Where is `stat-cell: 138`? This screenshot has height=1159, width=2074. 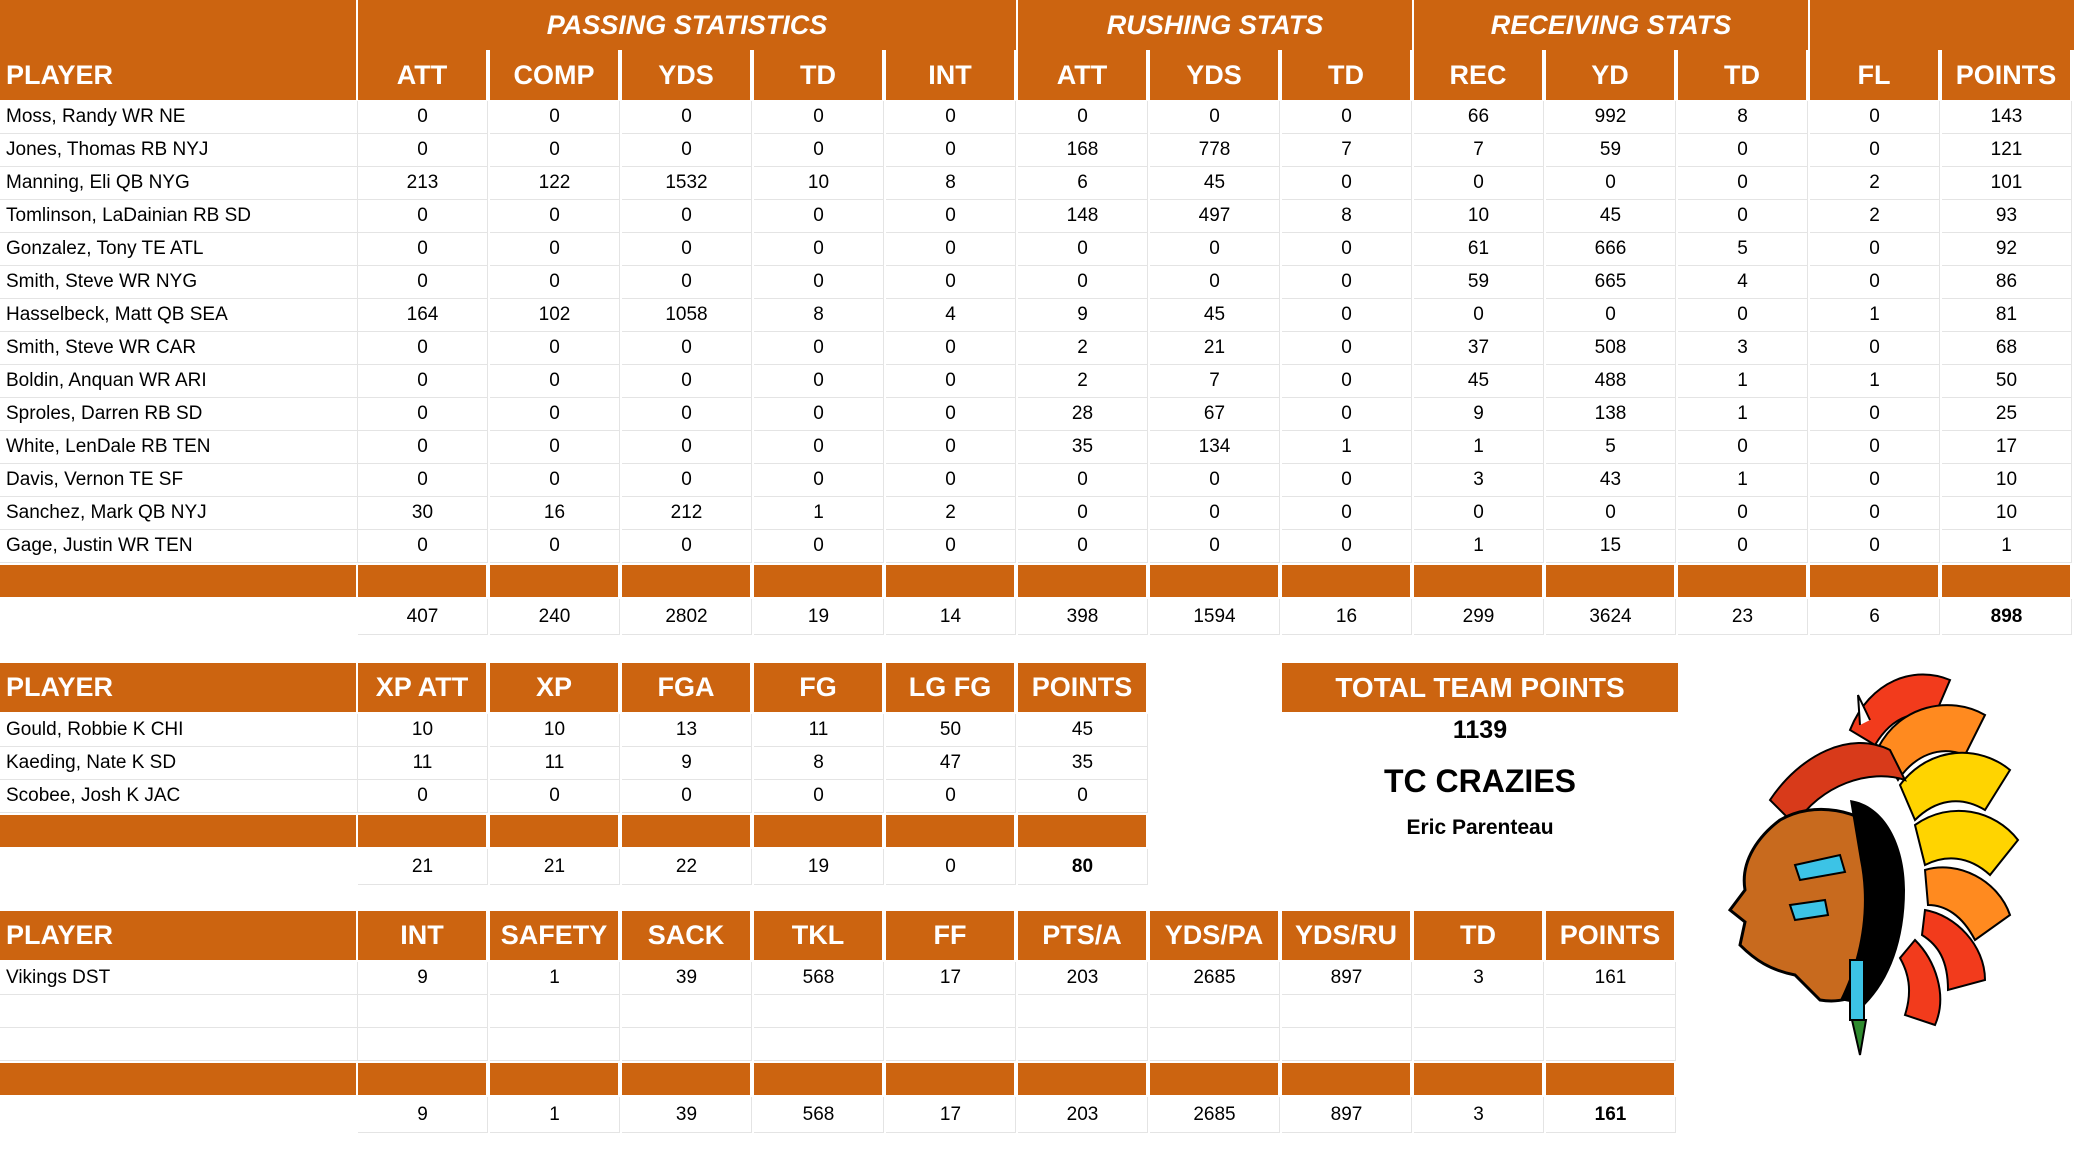 stat-cell: 138 is located at coordinates (1611, 414).